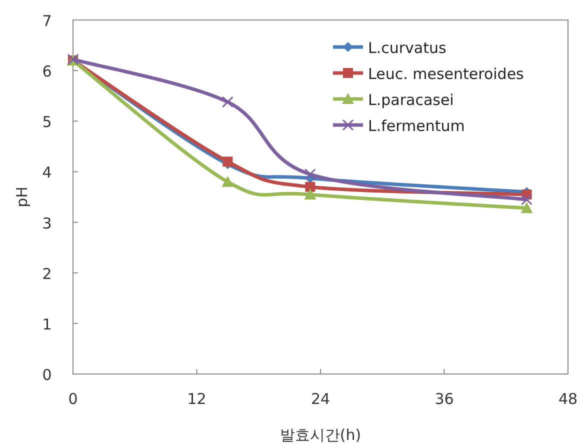  Describe the element at coordinates (196, 399) in the screenshot. I see `x-tick-label: 12` at that location.